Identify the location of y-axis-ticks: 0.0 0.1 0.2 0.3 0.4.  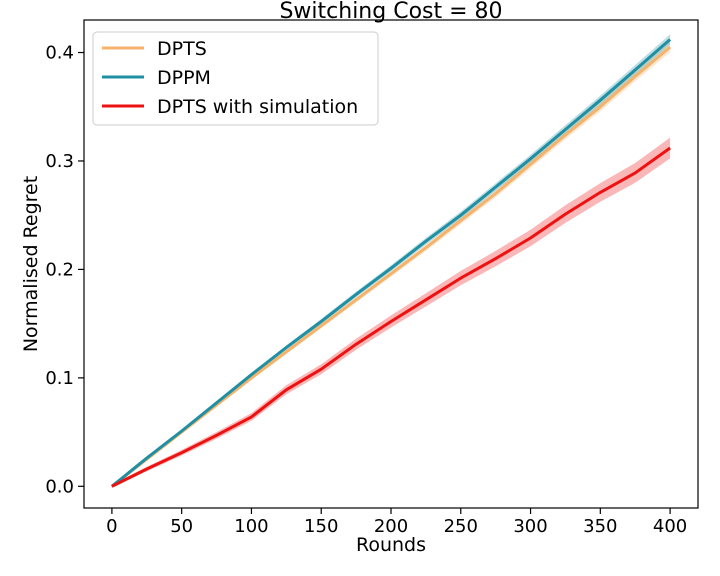
(64, 270).